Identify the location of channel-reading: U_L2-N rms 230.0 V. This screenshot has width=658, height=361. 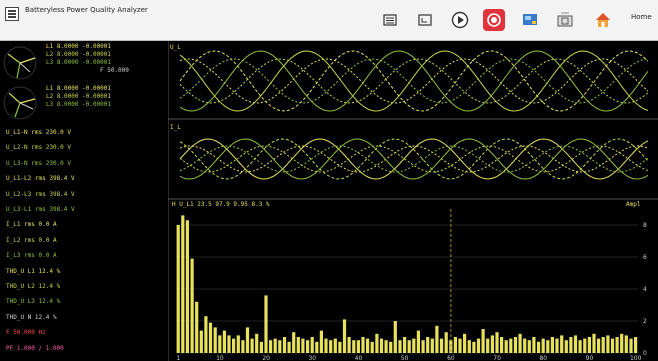
(39, 148).